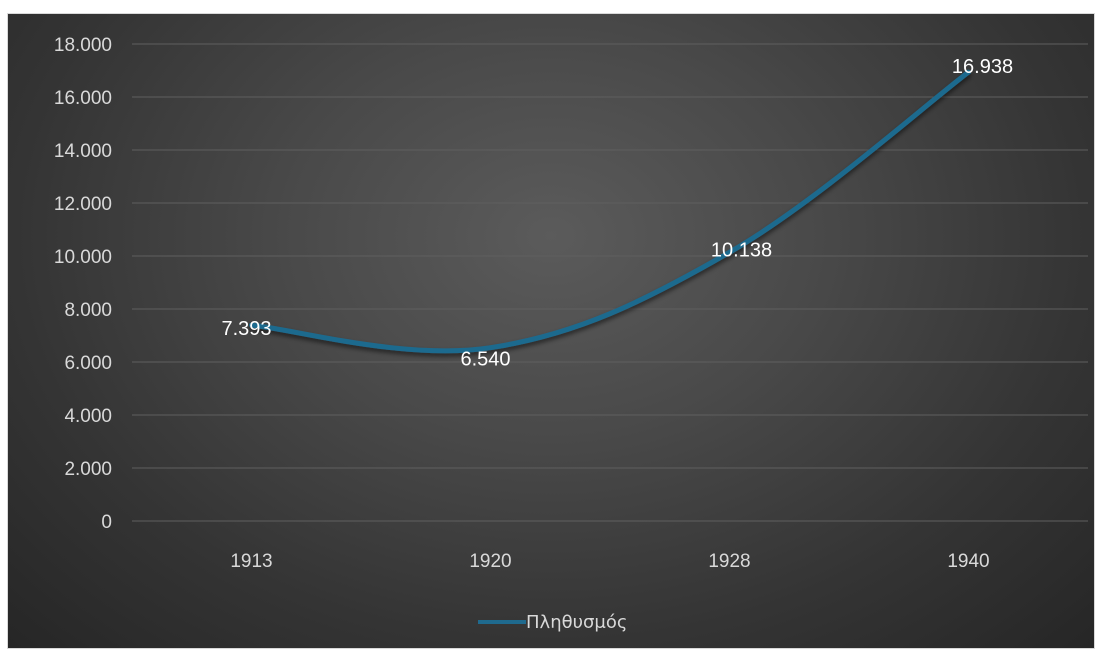  Describe the element at coordinates (88, 310) in the screenshot. I see `y-tick-label: 8.000` at that location.